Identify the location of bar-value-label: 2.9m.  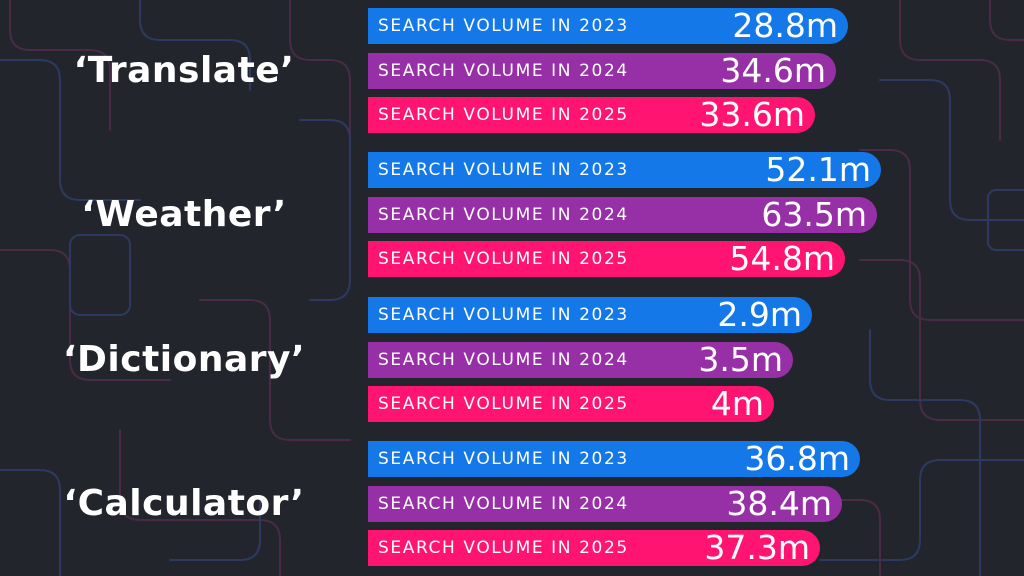
(759, 314).